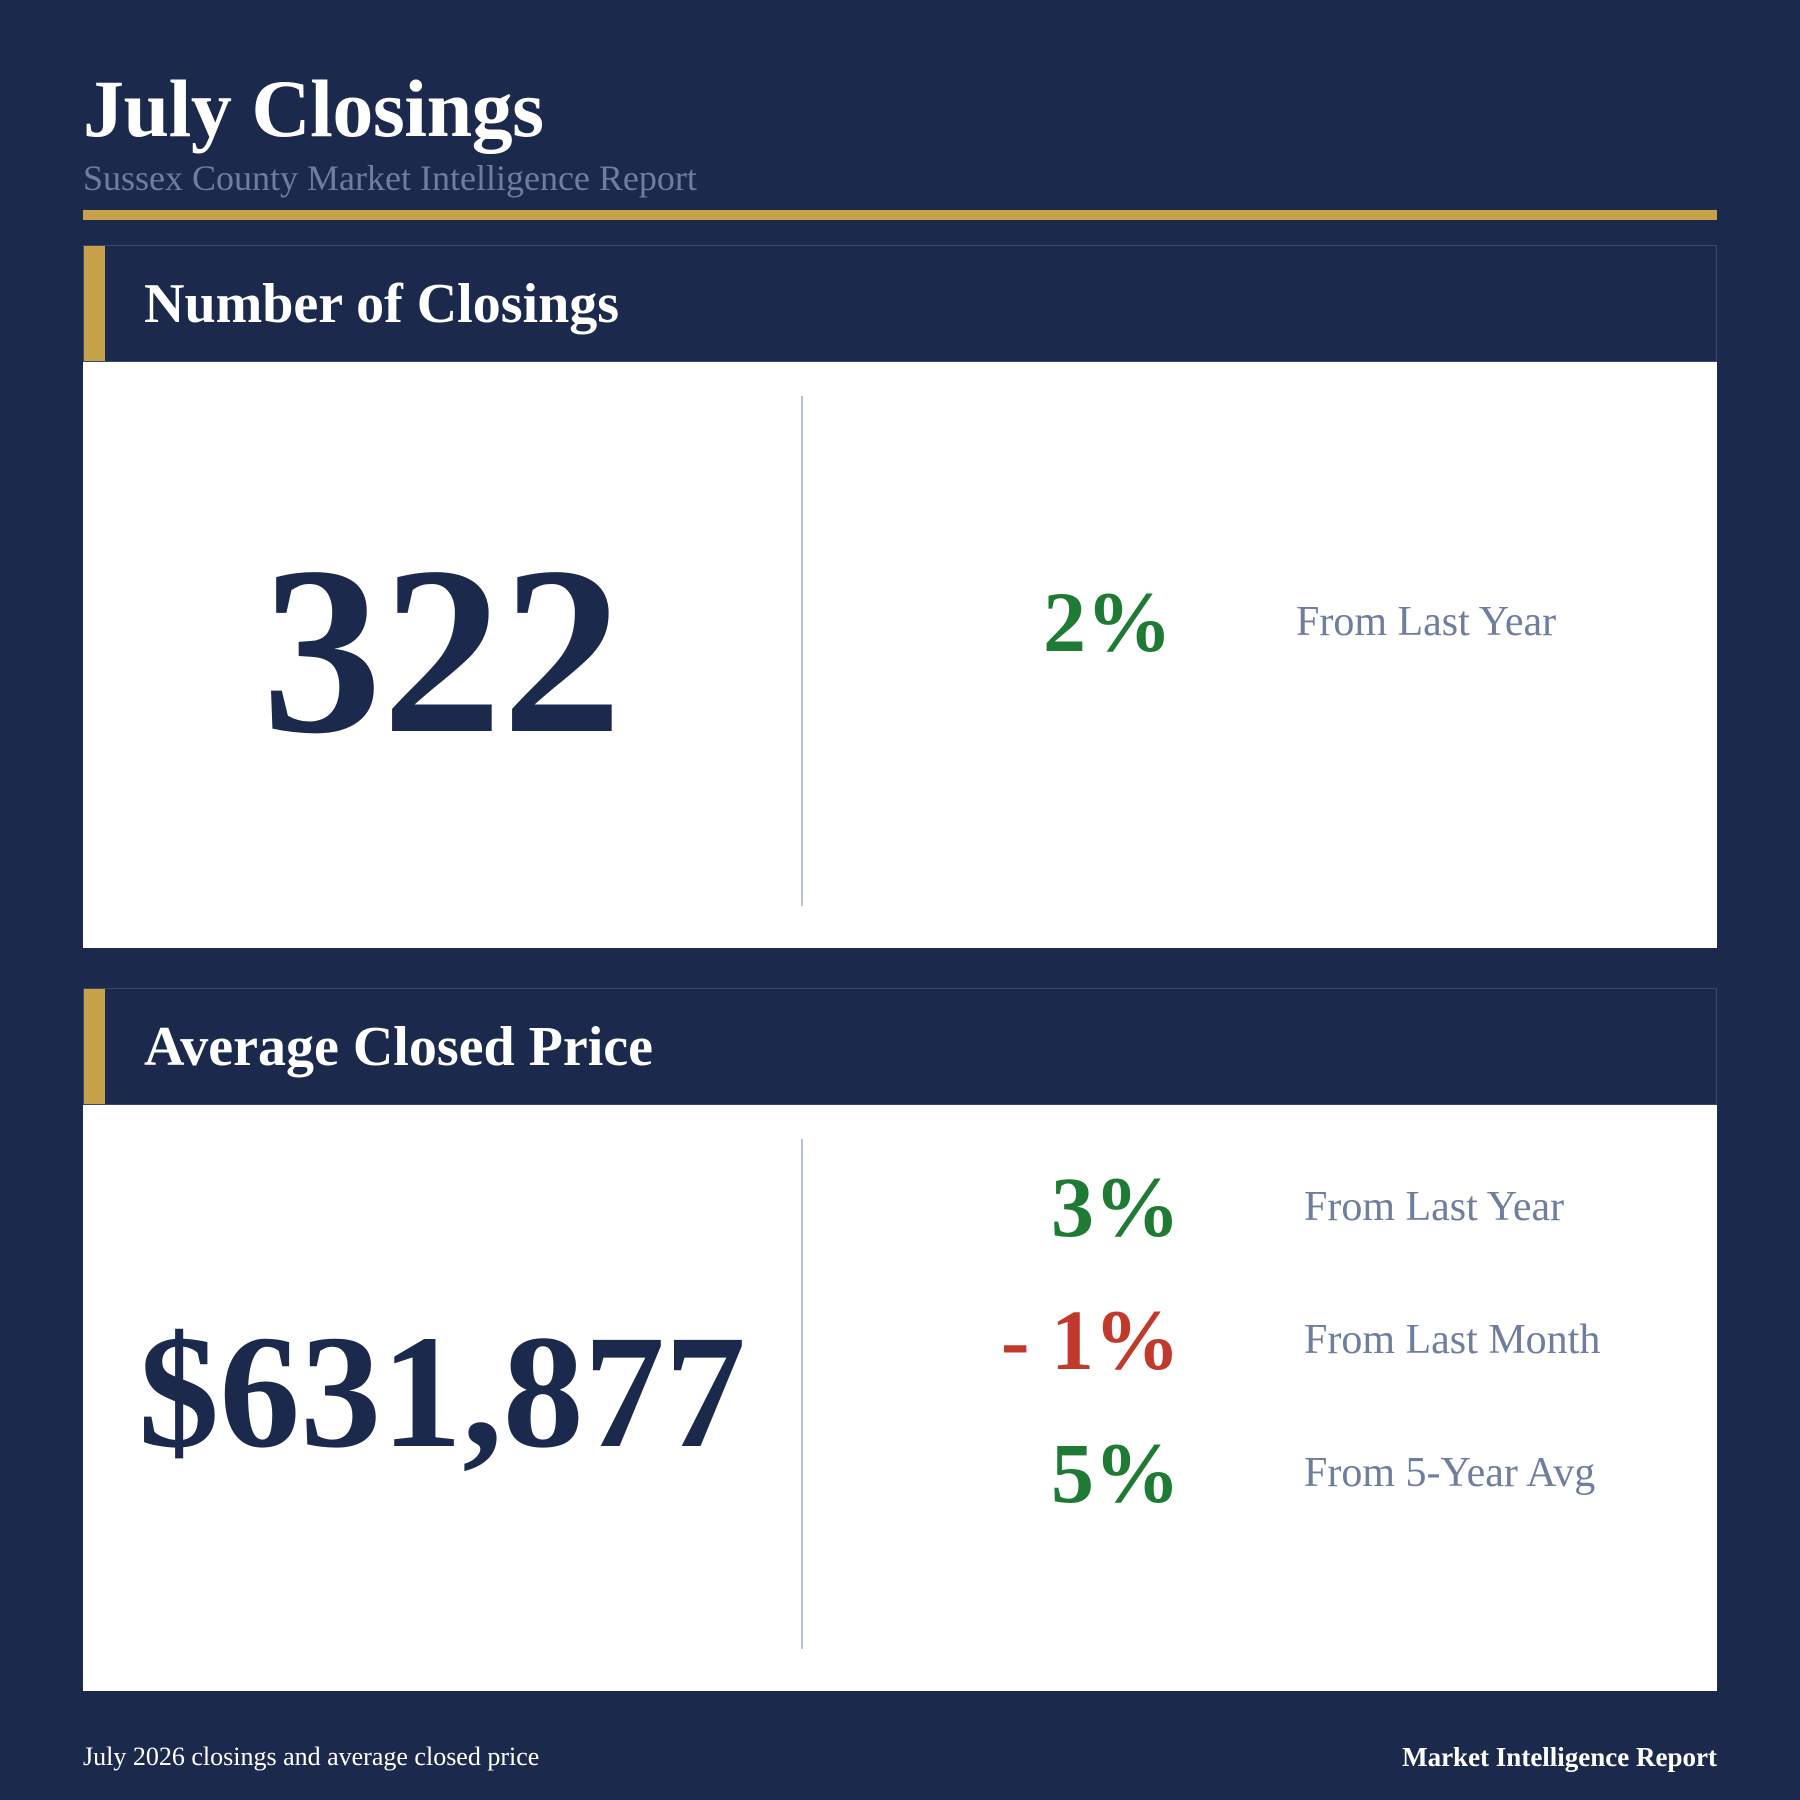  What do you see at coordinates (900, 215) in the screenshot?
I see `header-divider` at bounding box center [900, 215].